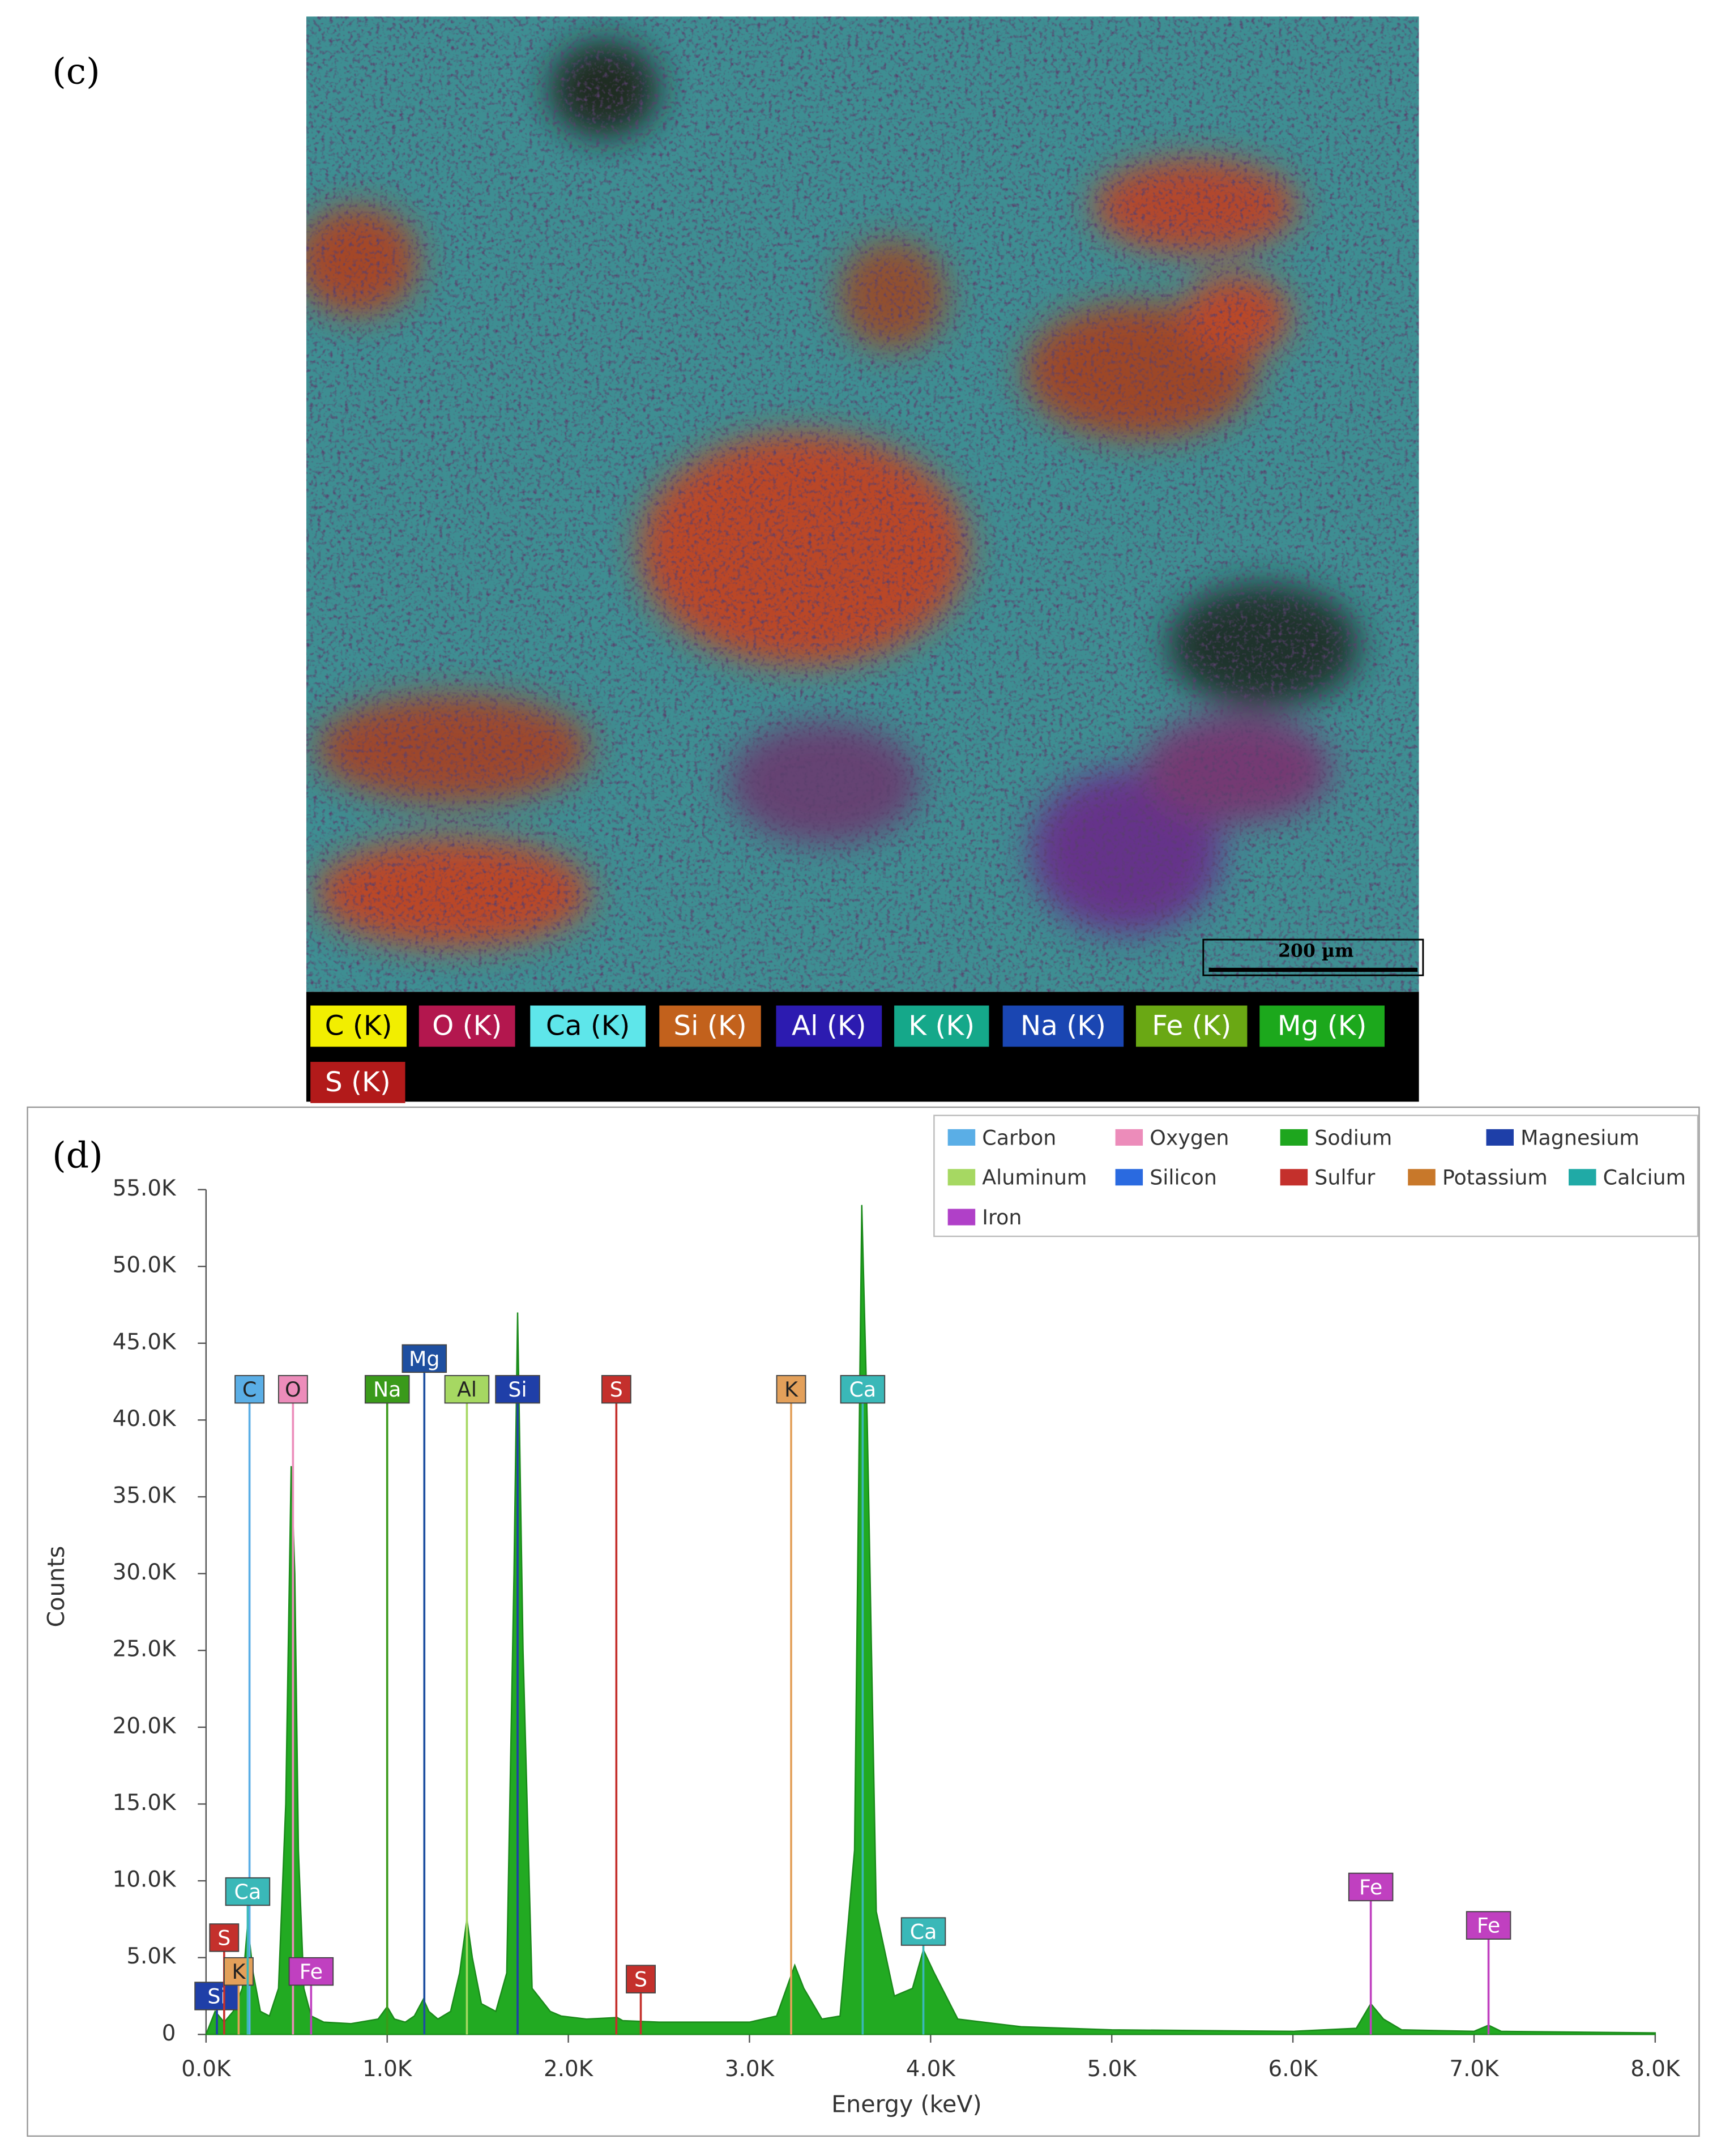  I want to click on element-label: O, so click(293, 1389).